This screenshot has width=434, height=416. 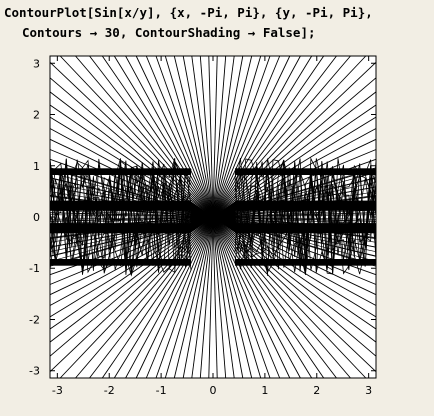 What do you see at coordinates (213, 390) in the screenshot?
I see `x-tick-label-3: 0` at bounding box center [213, 390].